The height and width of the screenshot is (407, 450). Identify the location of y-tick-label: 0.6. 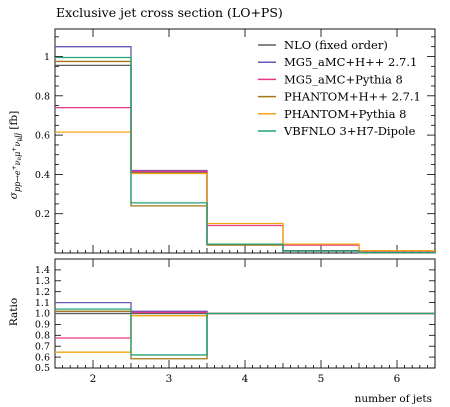
(42, 136).